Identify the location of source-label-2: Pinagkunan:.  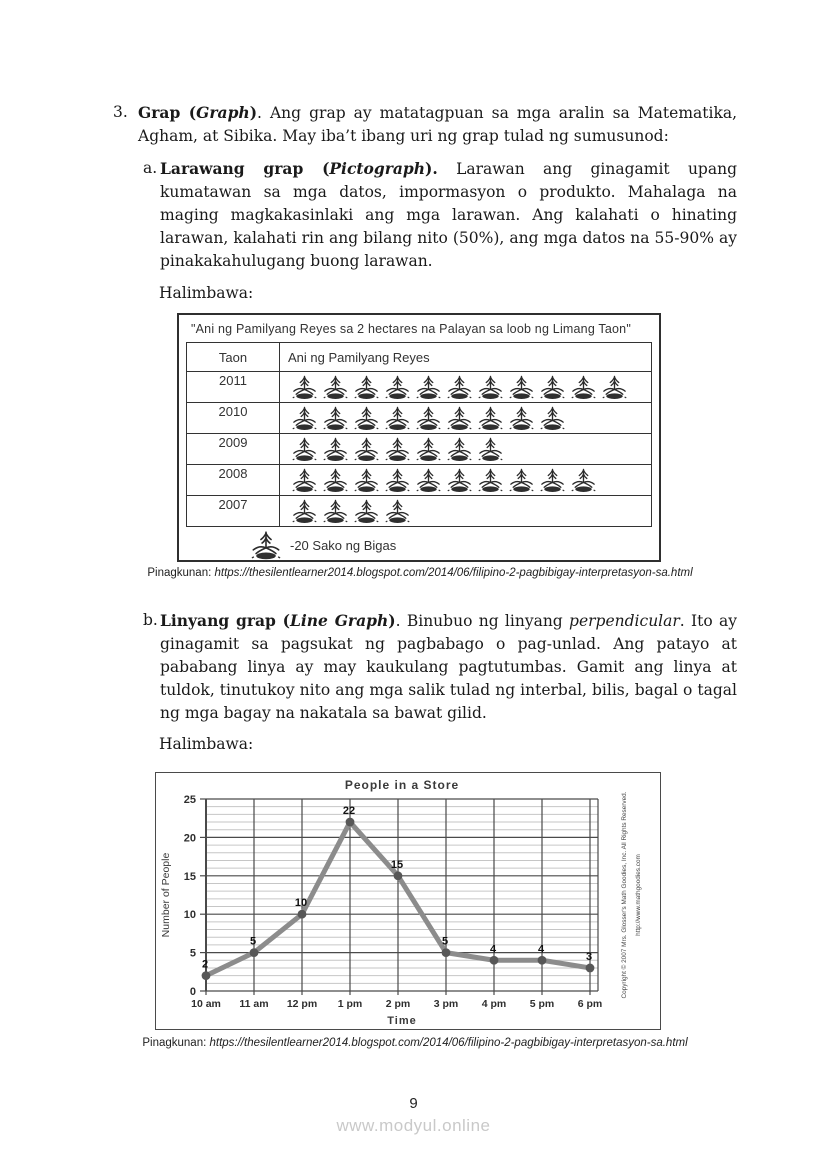
(176, 1043).